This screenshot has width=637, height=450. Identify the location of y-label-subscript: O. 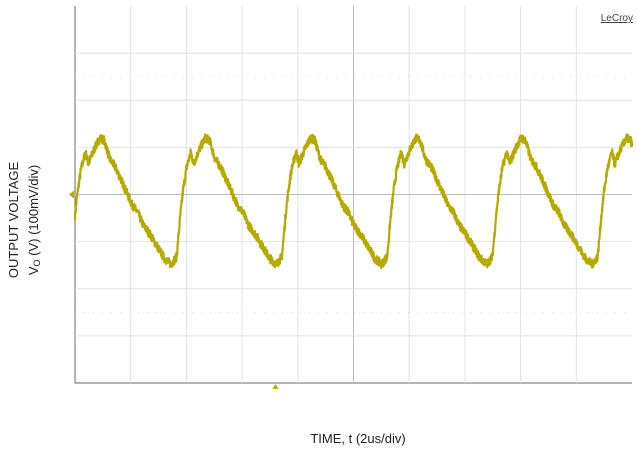
(37, 262).